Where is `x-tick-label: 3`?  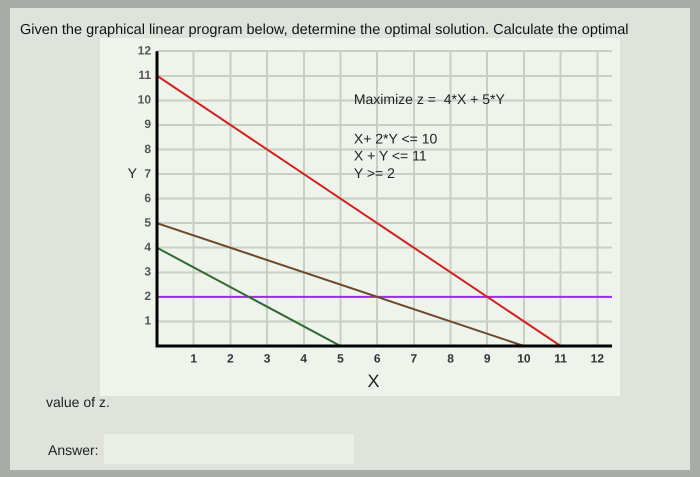 x-tick-label: 3 is located at coordinates (267, 359).